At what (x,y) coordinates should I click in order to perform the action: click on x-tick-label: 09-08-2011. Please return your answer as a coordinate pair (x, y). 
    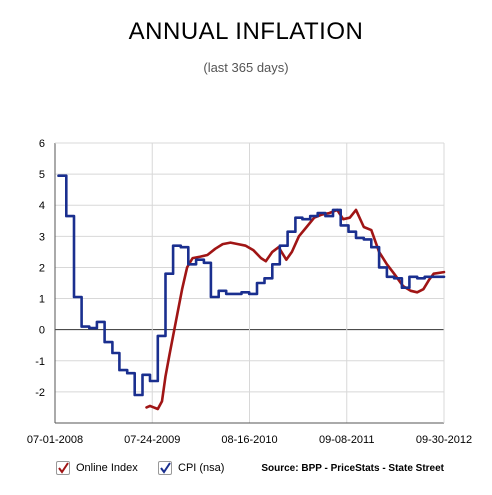
    Looking at the image, I should click on (346, 440).